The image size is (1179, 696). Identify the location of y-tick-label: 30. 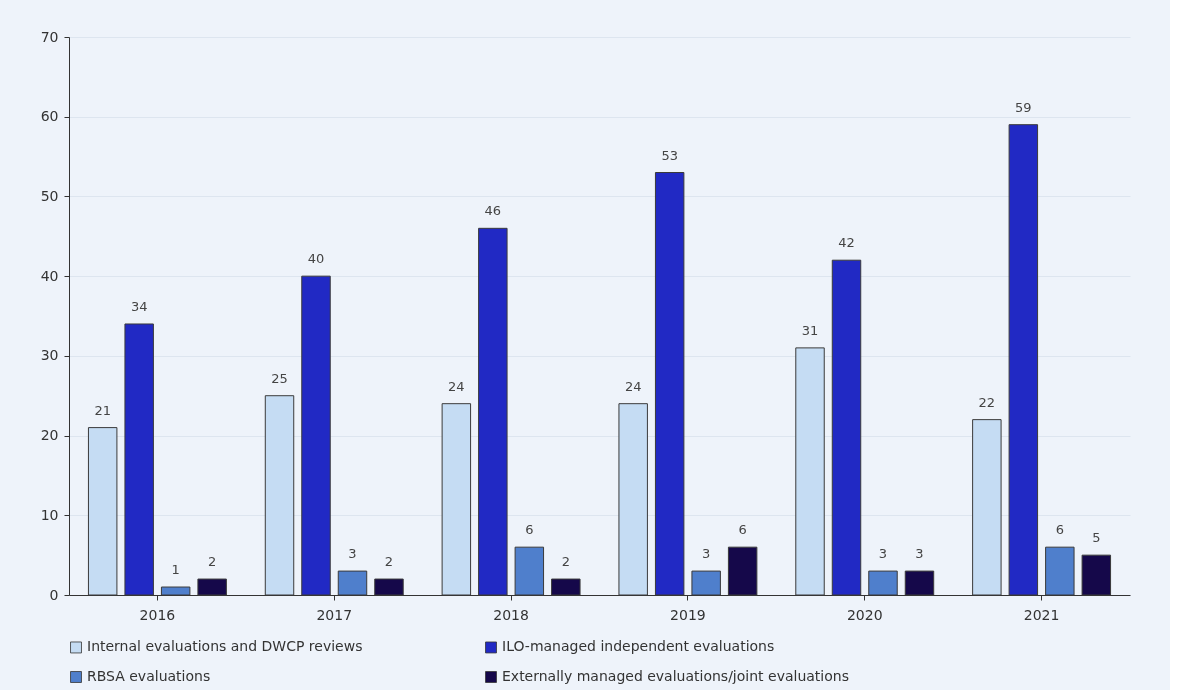
(49, 355).